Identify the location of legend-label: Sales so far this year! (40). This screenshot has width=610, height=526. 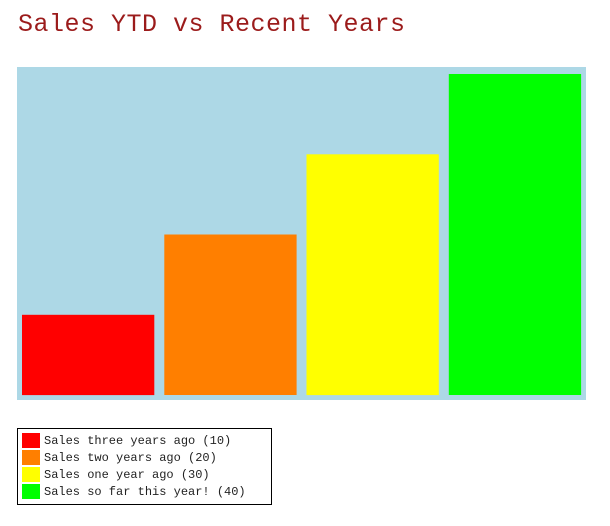
(145, 491).